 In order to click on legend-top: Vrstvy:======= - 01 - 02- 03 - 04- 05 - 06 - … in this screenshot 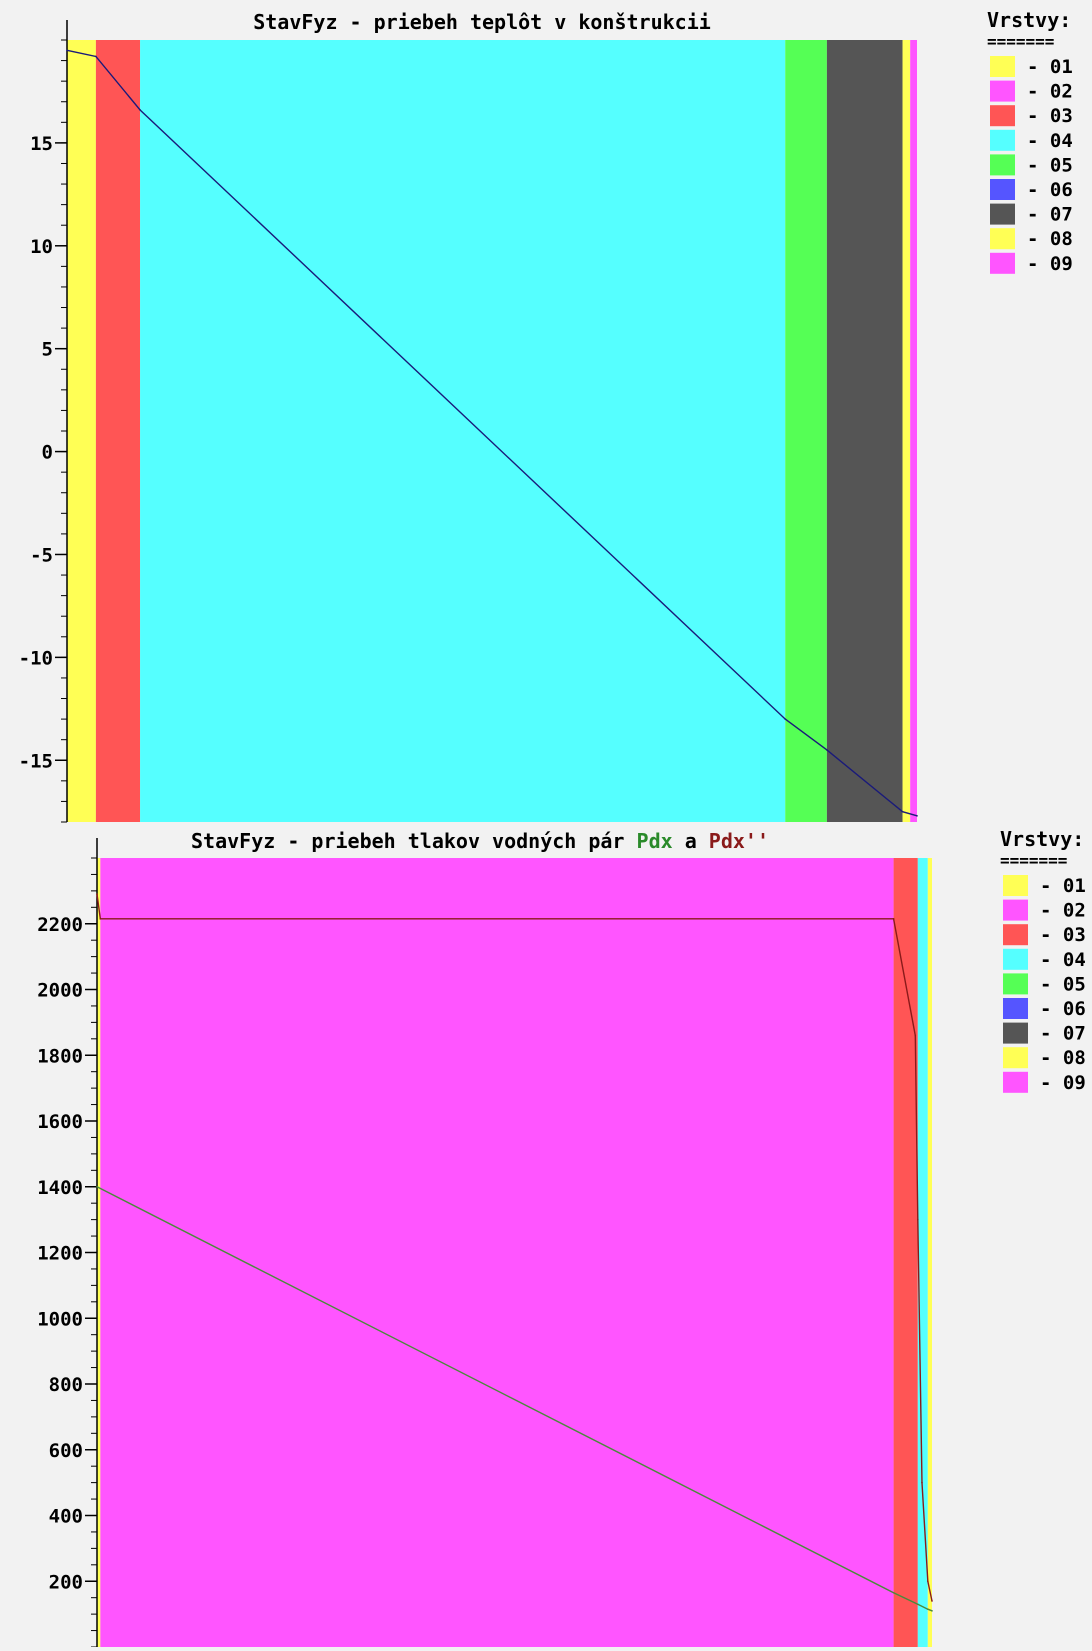, I will do `click(1030, 141)`.